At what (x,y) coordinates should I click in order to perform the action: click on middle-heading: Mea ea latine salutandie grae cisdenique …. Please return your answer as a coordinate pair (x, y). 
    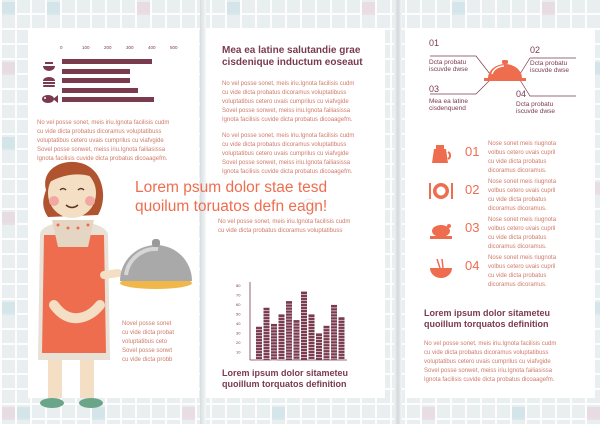
    Looking at the image, I should click on (292, 56).